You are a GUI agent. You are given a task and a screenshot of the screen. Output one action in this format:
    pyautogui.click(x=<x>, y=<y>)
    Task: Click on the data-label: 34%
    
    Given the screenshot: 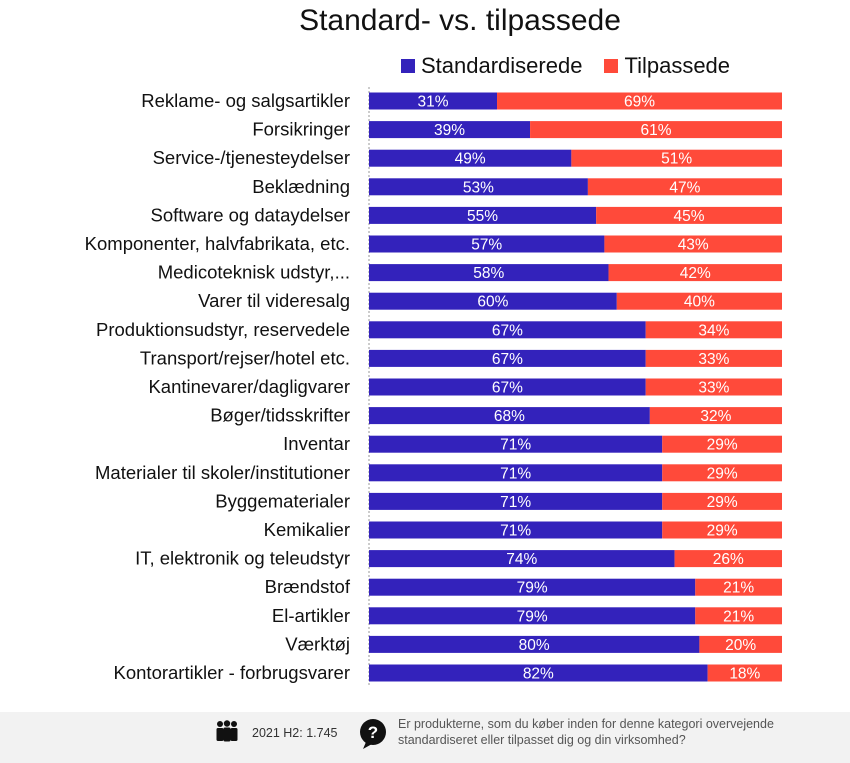 What is the action you would take?
    pyautogui.click(x=713, y=330)
    